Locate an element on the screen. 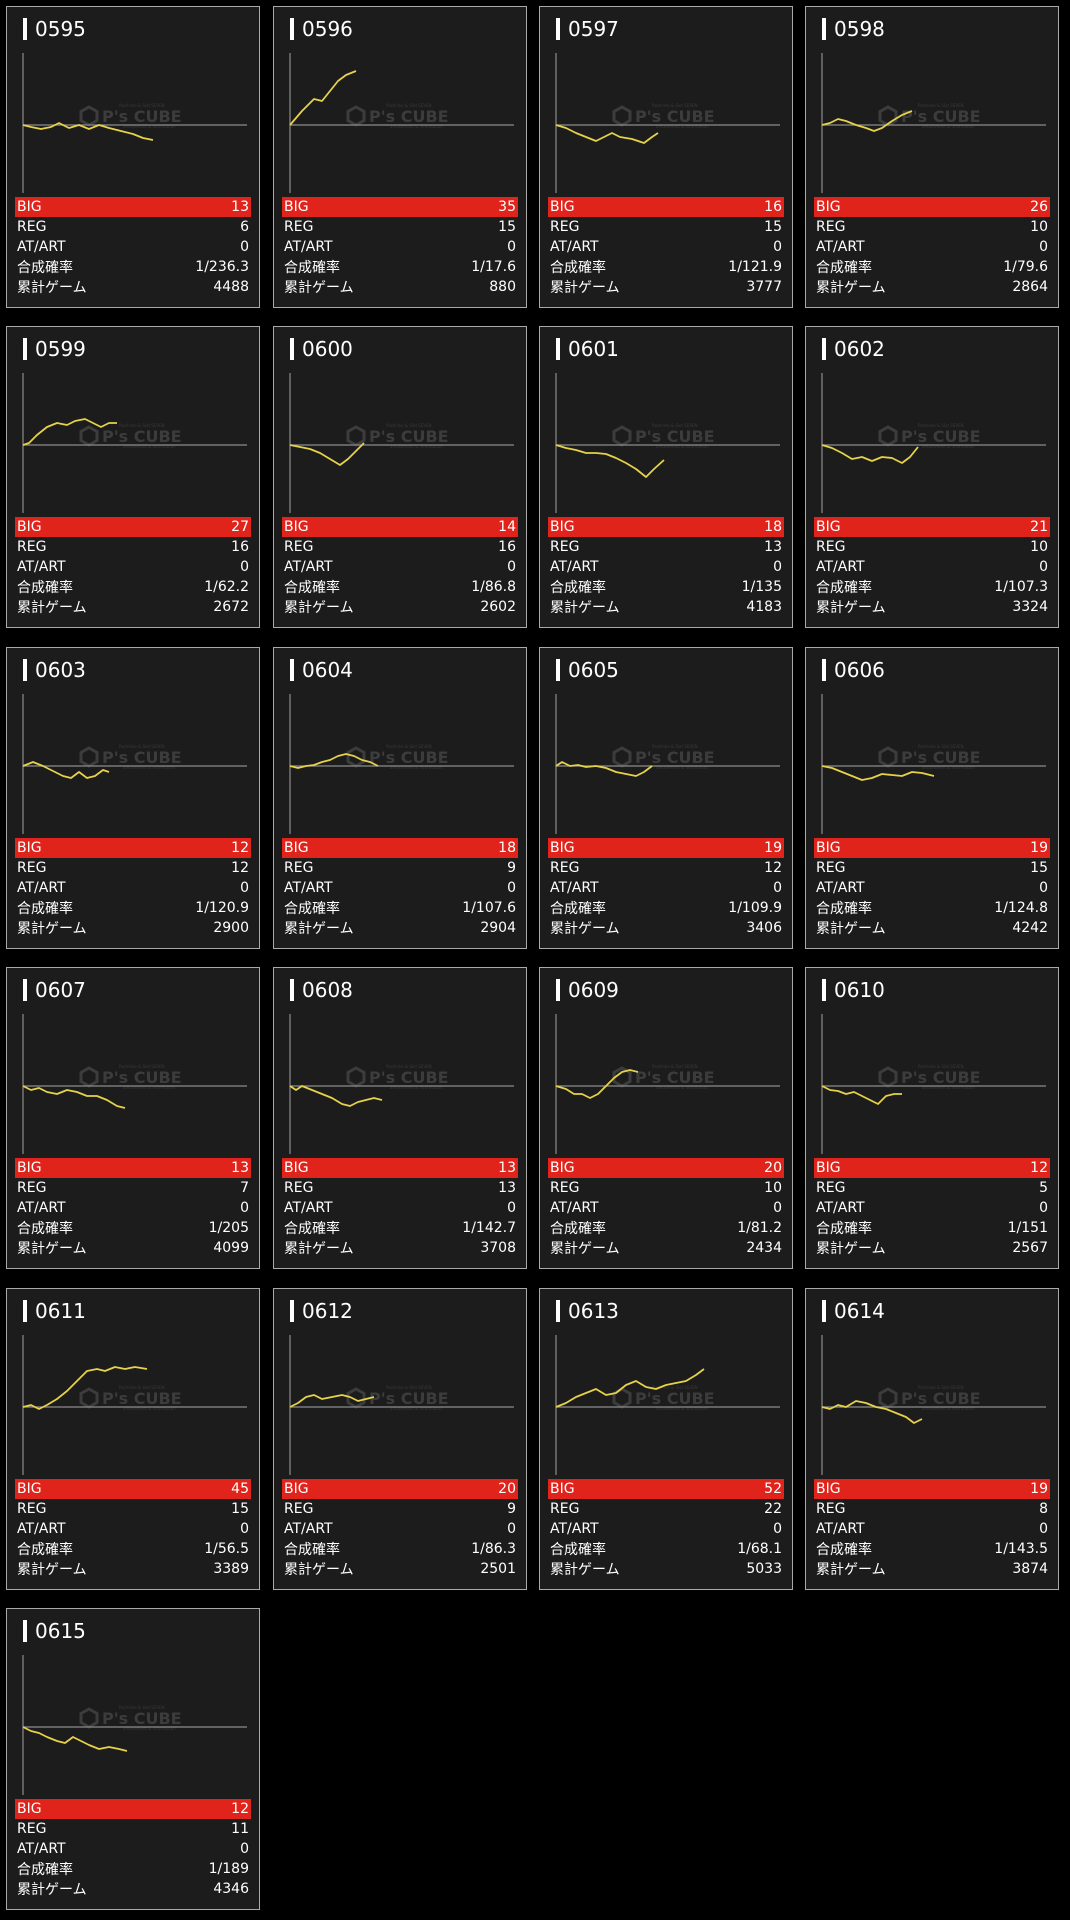  big-count-row: BIG 27 is located at coordinates (133, 527).